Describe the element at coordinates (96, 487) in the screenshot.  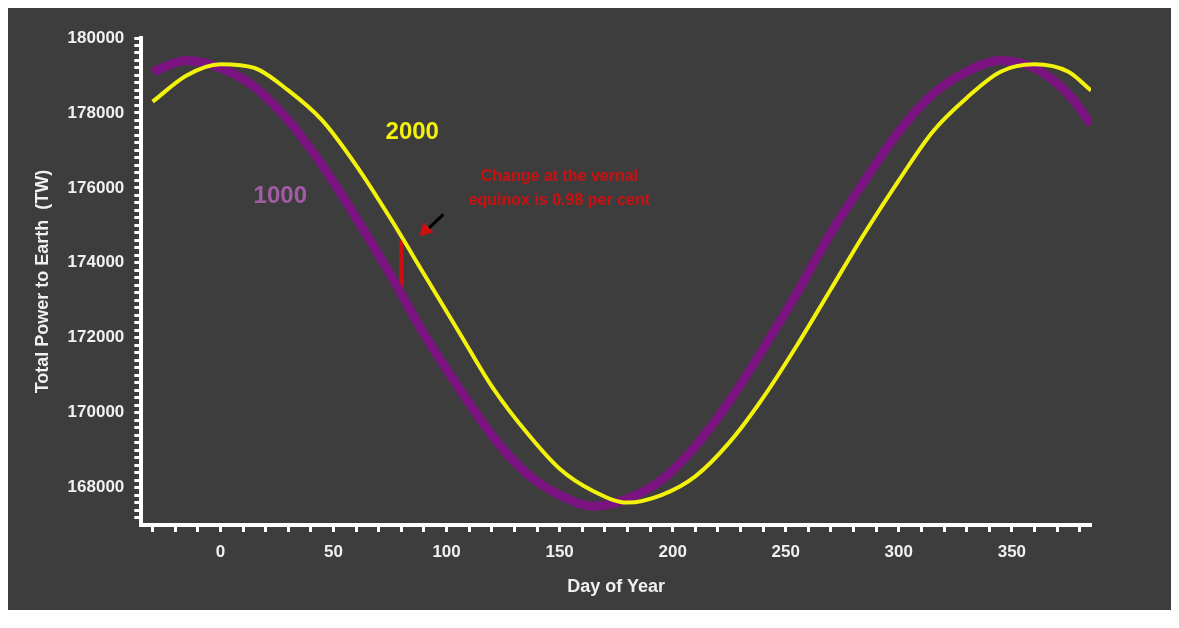
I see `y-tick-label: 168000` at that location.